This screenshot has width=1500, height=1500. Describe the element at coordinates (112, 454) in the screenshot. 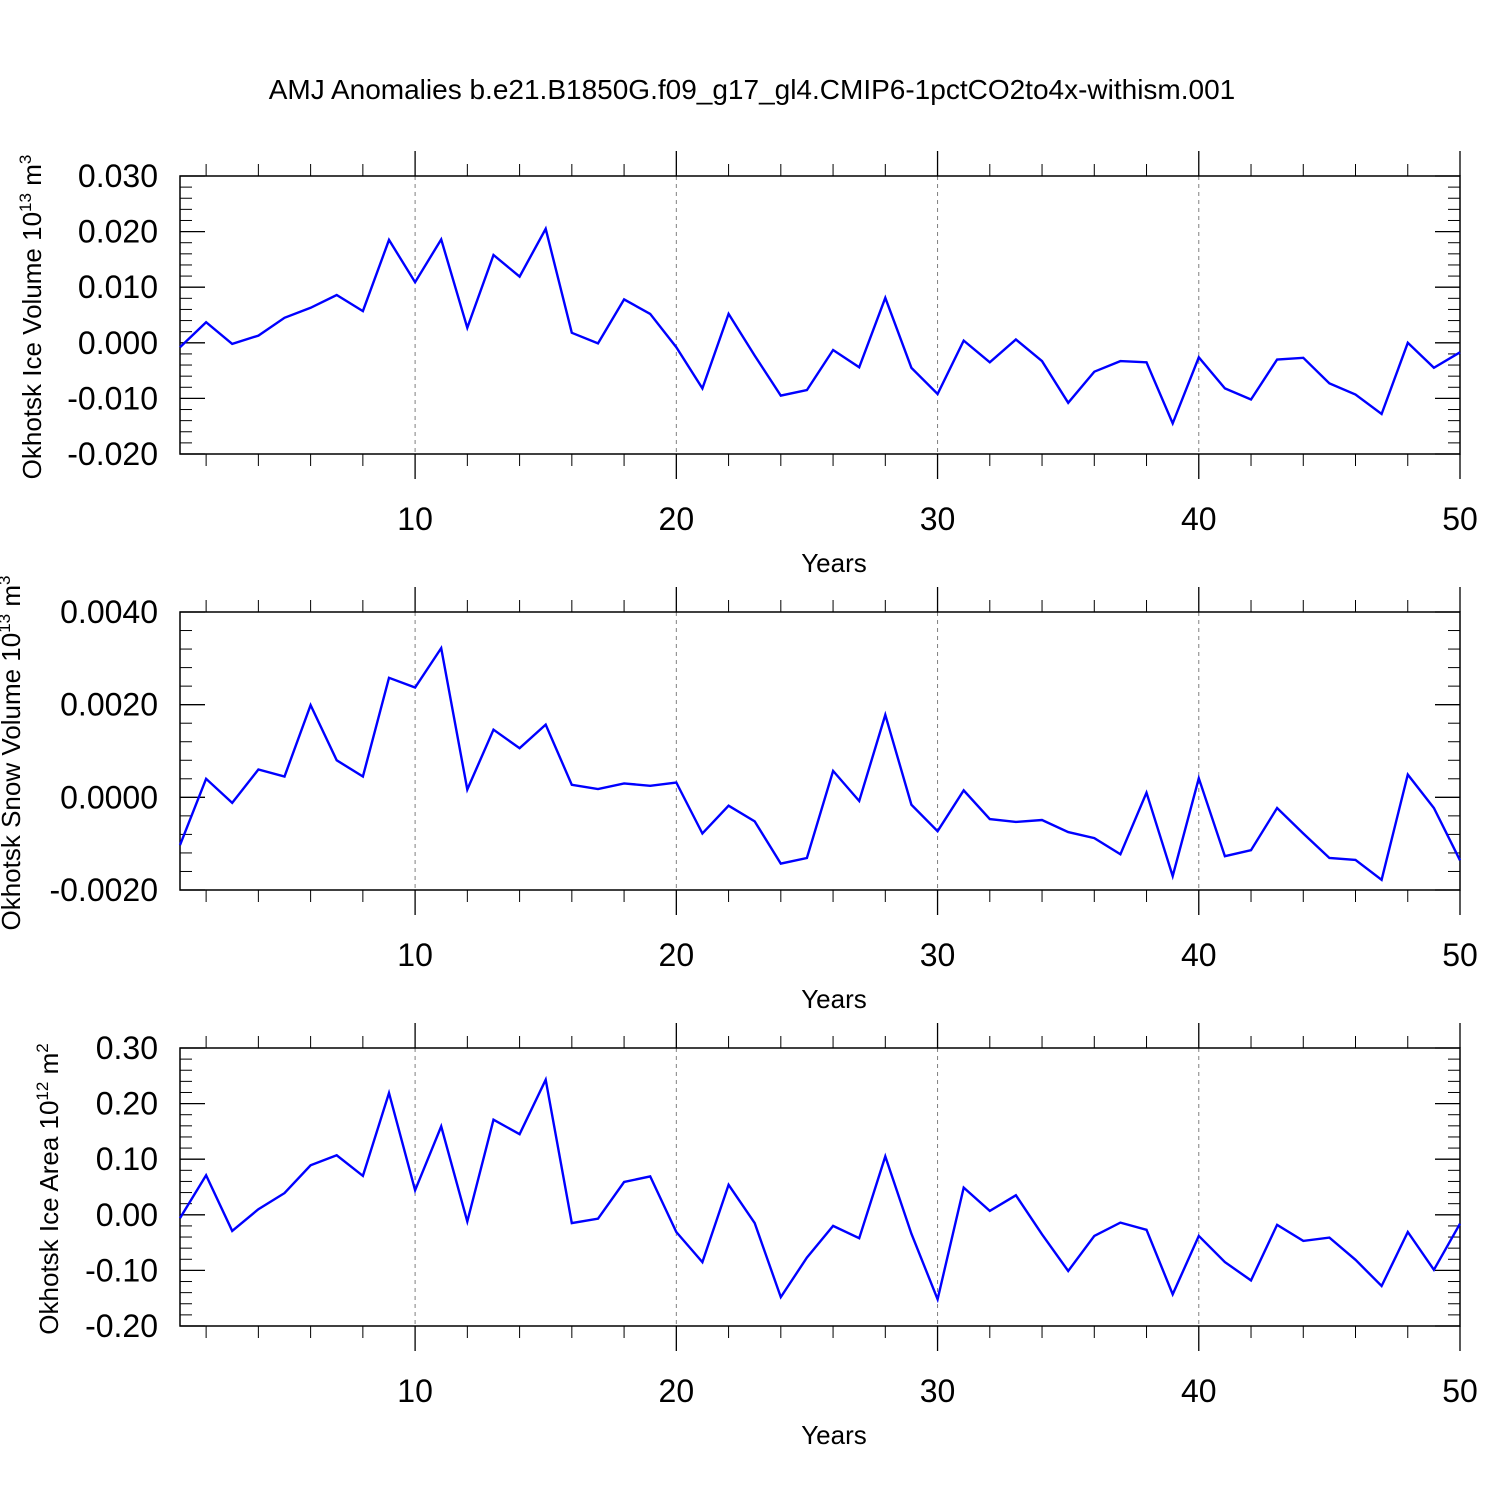

I see `y-tick-label: -0.020` at that location.